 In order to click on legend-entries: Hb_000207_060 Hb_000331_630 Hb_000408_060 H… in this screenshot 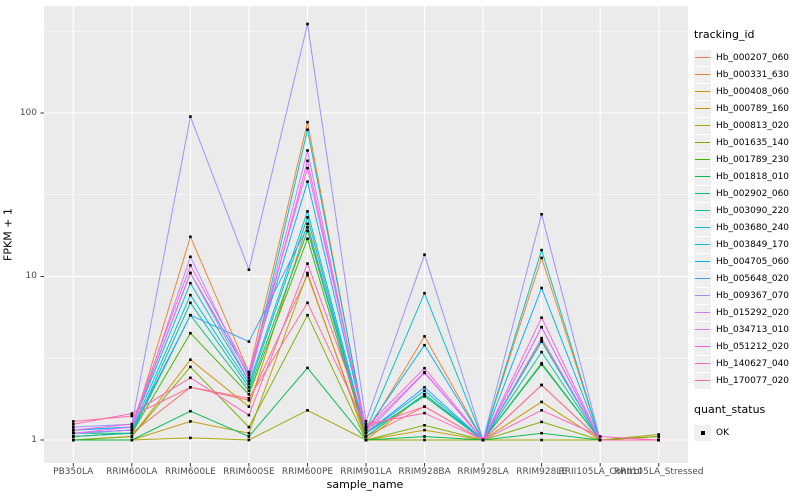, I will do `click(746, 219)`.